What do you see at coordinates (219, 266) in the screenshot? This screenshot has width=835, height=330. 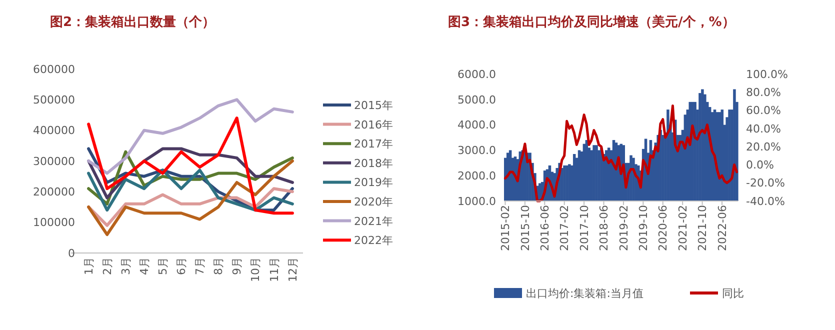 I see `x-tick-label: 8月` at bounding box center [219, 266].